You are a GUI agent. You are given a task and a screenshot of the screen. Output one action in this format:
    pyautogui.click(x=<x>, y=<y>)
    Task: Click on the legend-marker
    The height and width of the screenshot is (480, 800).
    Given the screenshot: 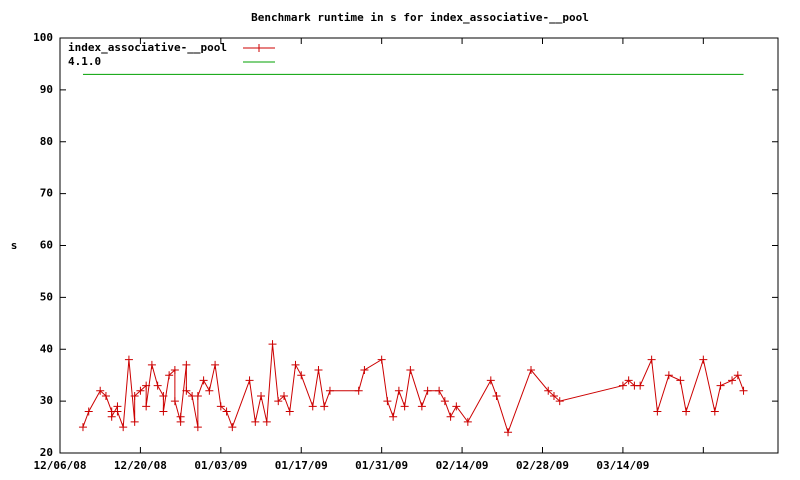 What is the action you would take?
    pyautogui.click(x=259, y=48)
    